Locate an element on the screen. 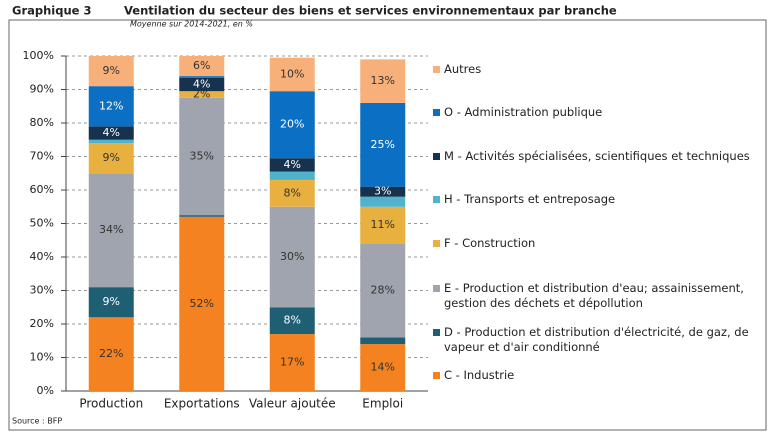 The image size is (770, 433). data-label: 28% is located at coordinates (383, 290).